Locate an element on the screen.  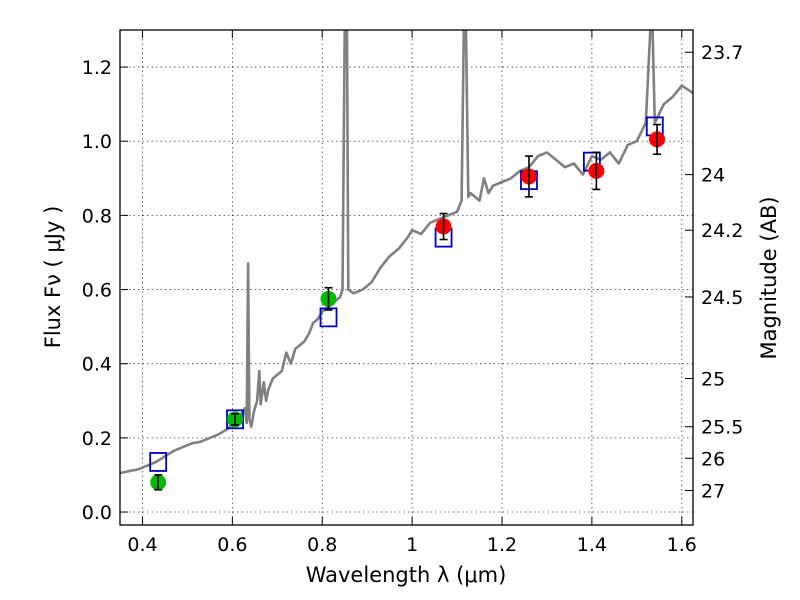
y2-axis-label: Magnitude (AB) is located at coordinates (769, 277).